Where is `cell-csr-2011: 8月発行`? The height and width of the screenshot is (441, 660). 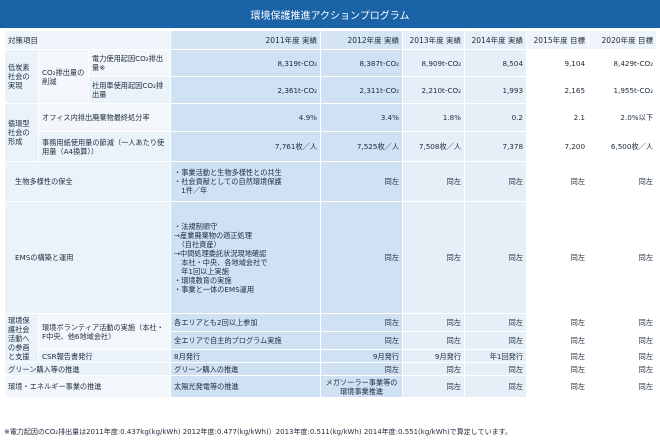
cell-csr-2011: 8月発行 is located at coordinates (246, 356).